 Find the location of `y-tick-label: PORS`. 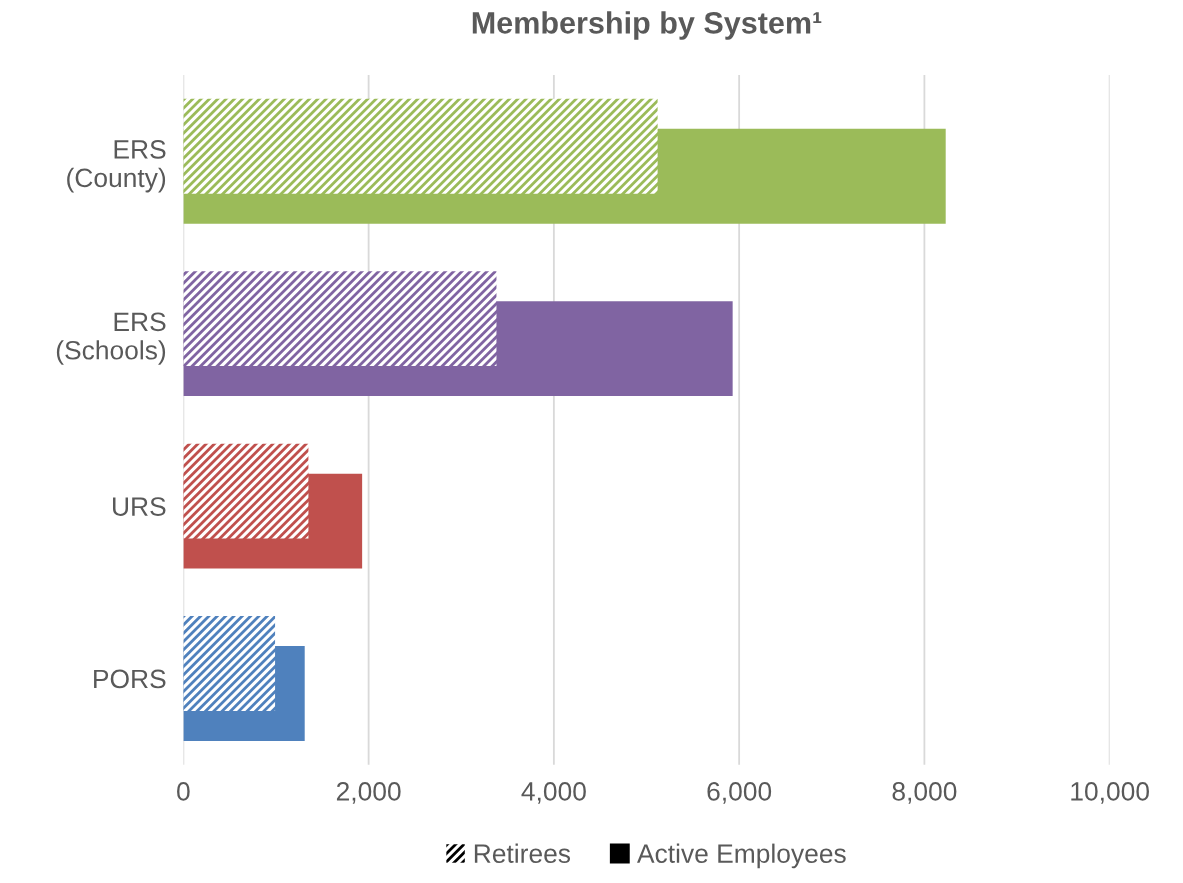

y-tick-label: PORS is located at coordinates (130, 679).